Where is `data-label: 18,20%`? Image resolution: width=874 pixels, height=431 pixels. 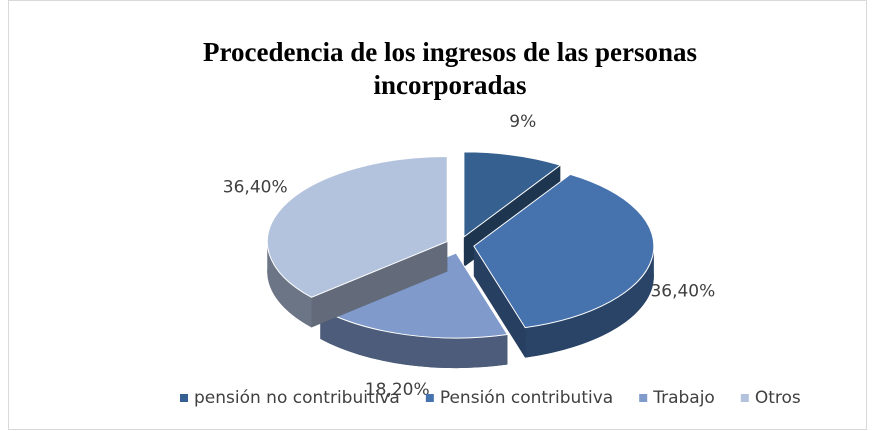 data-label: 18,20% is located at coordinates (397, 390).